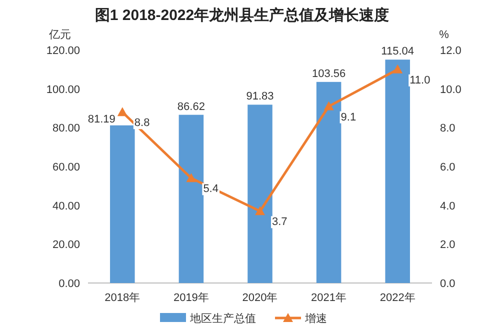 This screenshot has height=336, width=484. I want to click on x-tick-label: 2020年, so click(260, 298).